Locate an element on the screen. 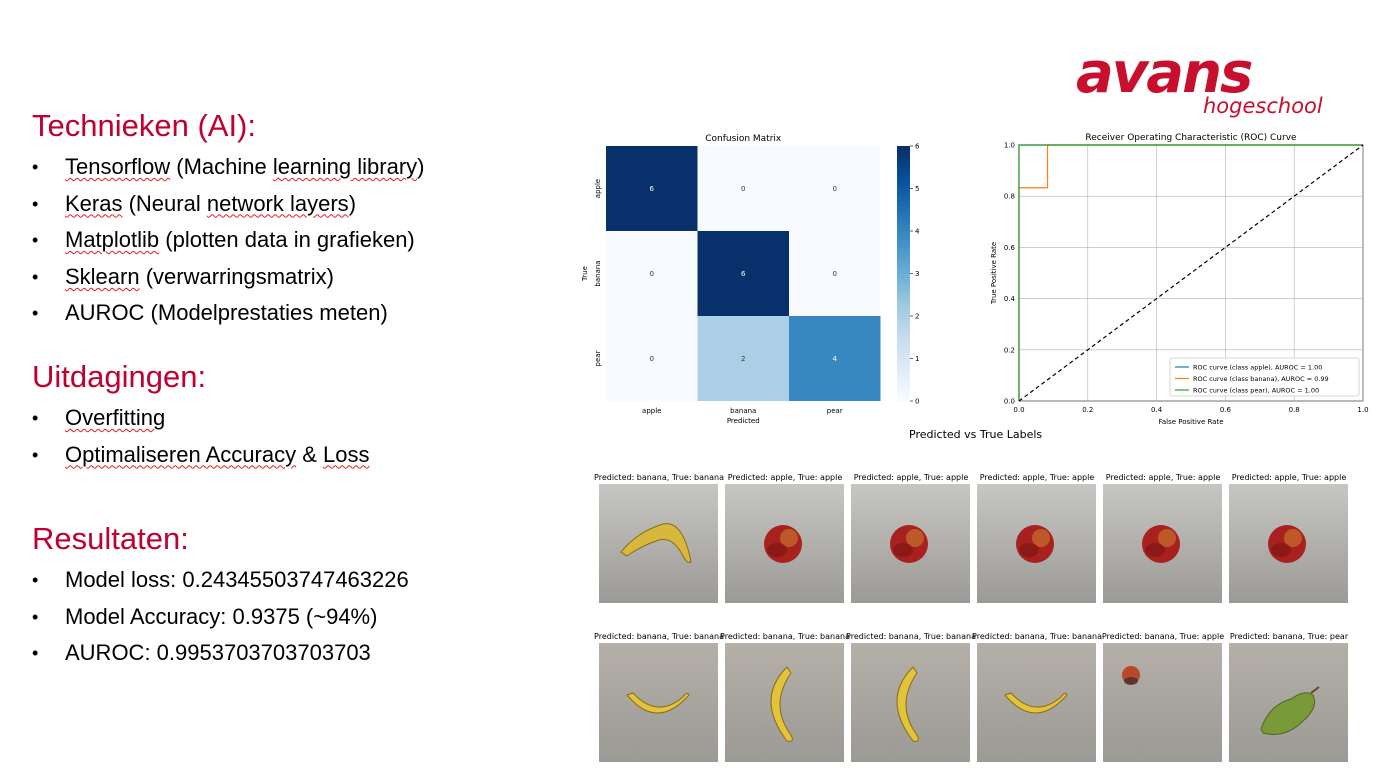 This screenshot has width=1393, height=780. y-tick-label: banana is located at coordinates (598, 273).